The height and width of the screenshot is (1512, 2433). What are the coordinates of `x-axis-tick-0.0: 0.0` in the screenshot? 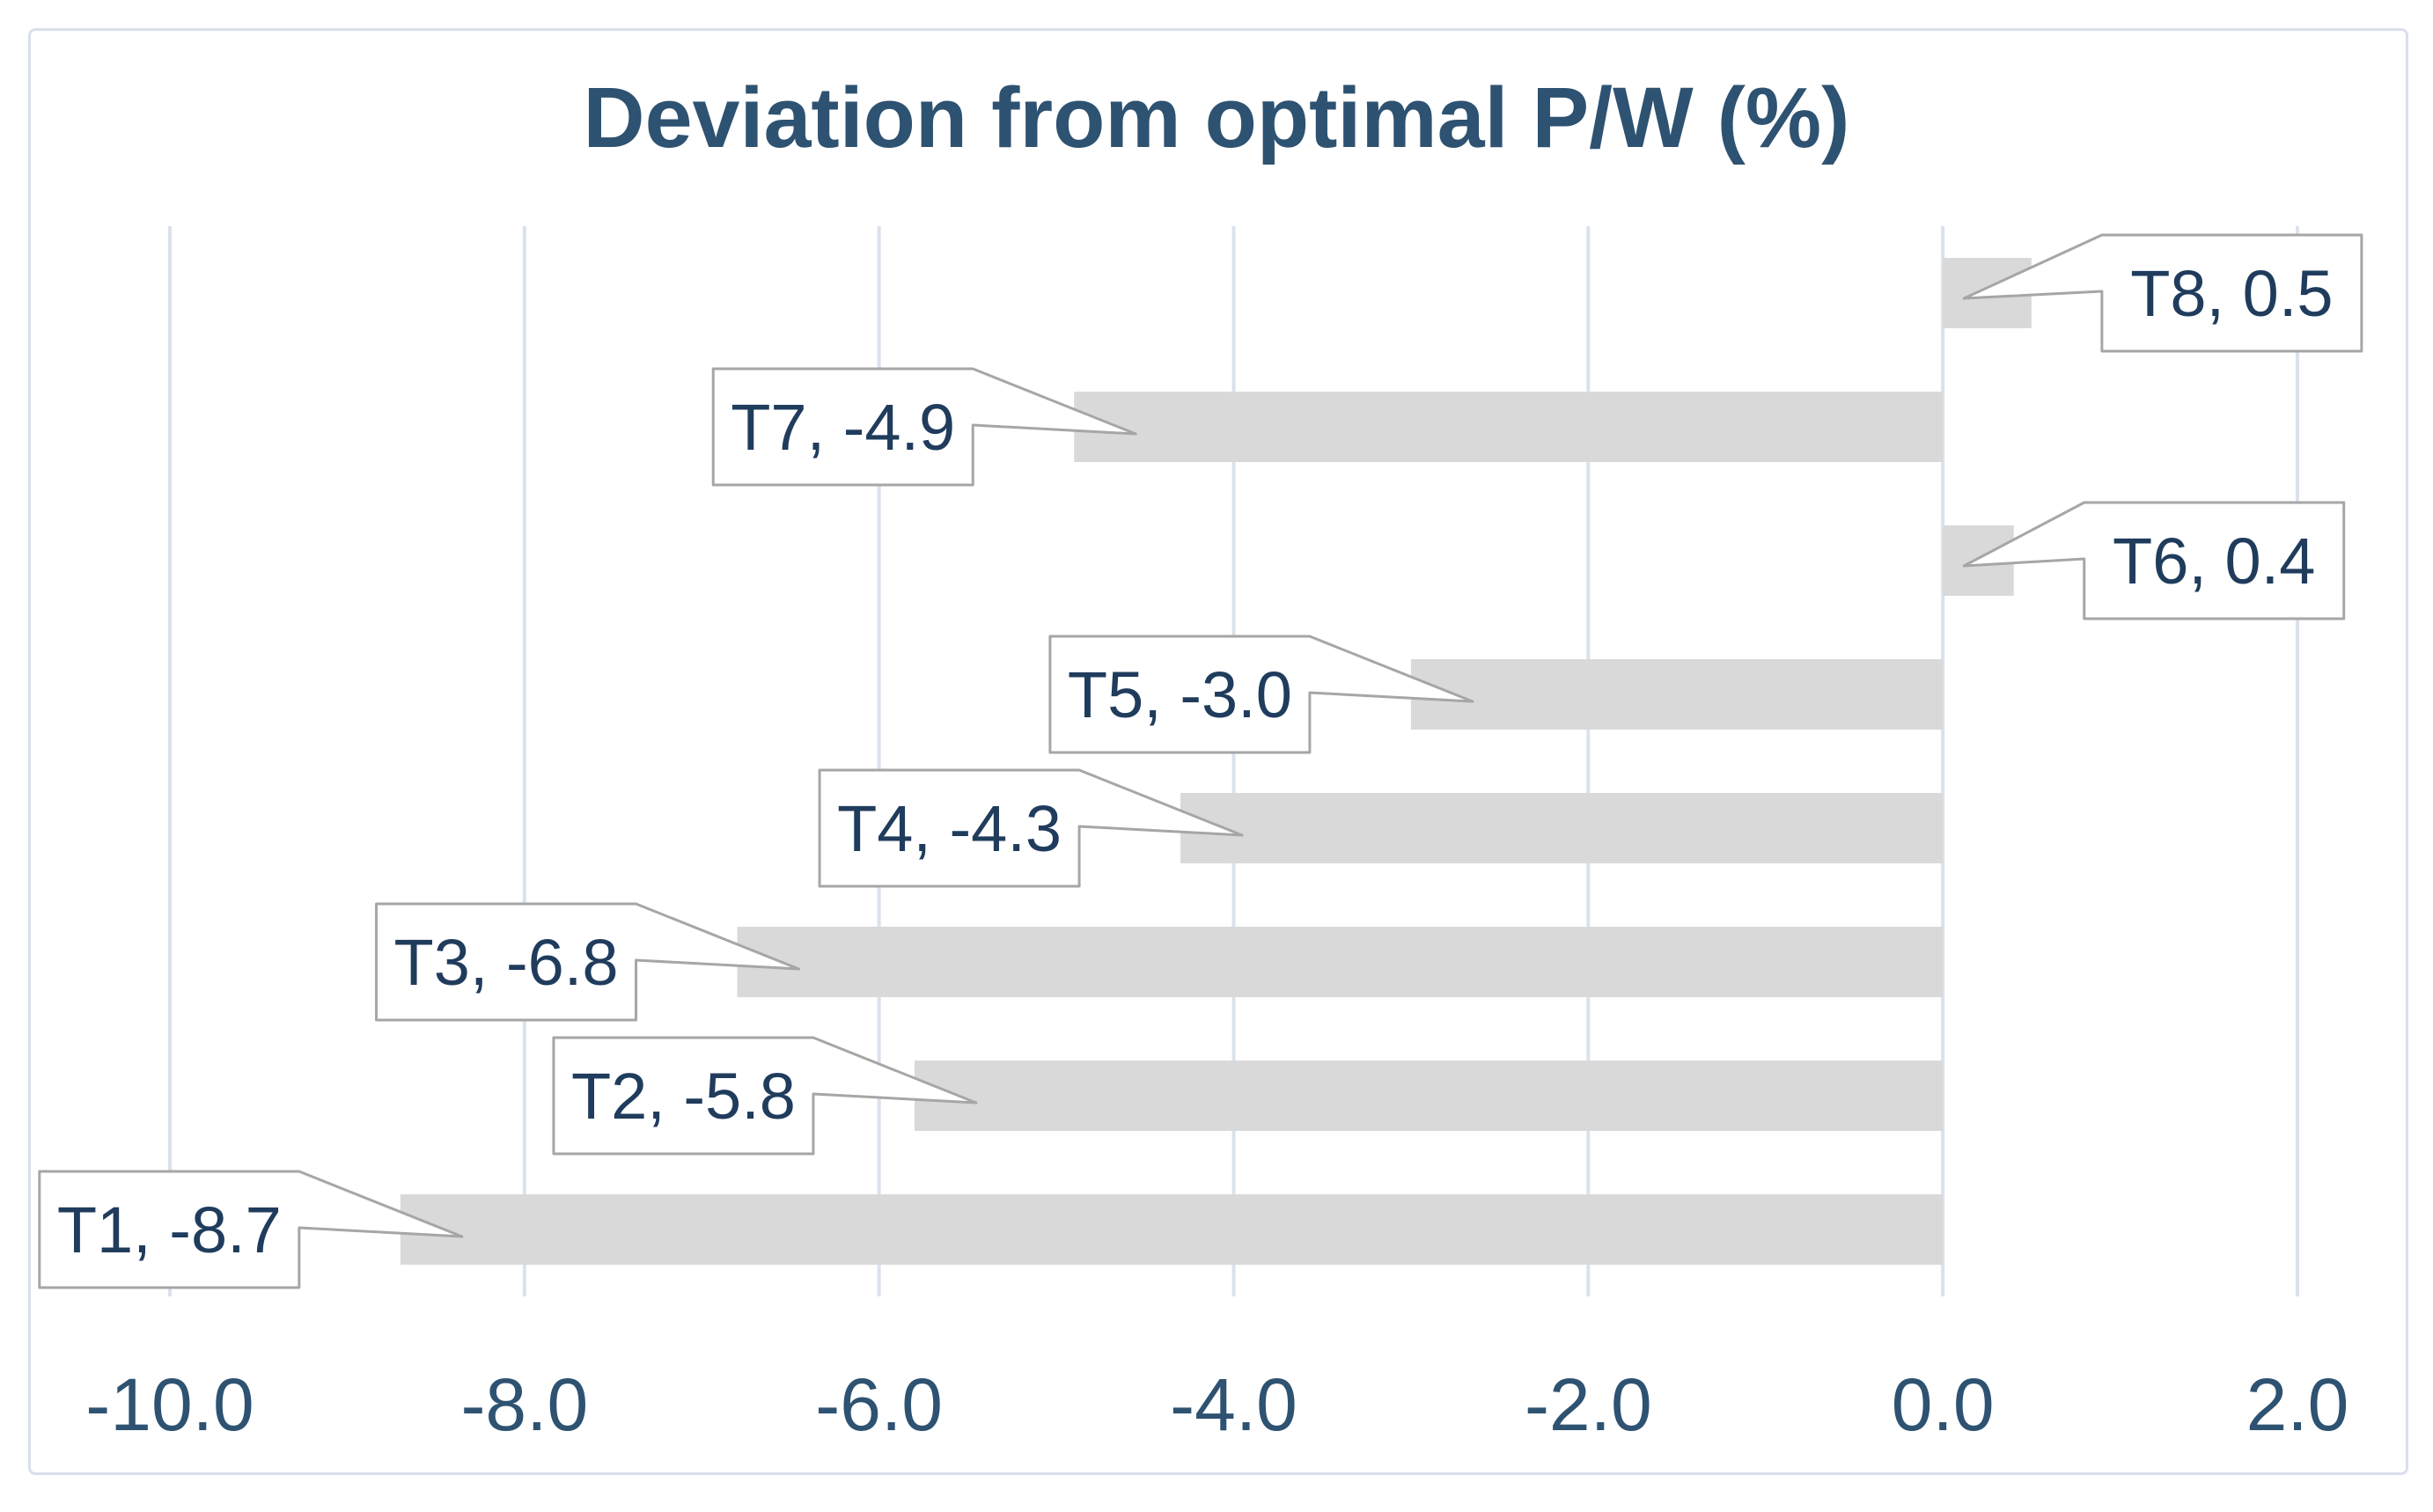 It's located at (1943, 1405).